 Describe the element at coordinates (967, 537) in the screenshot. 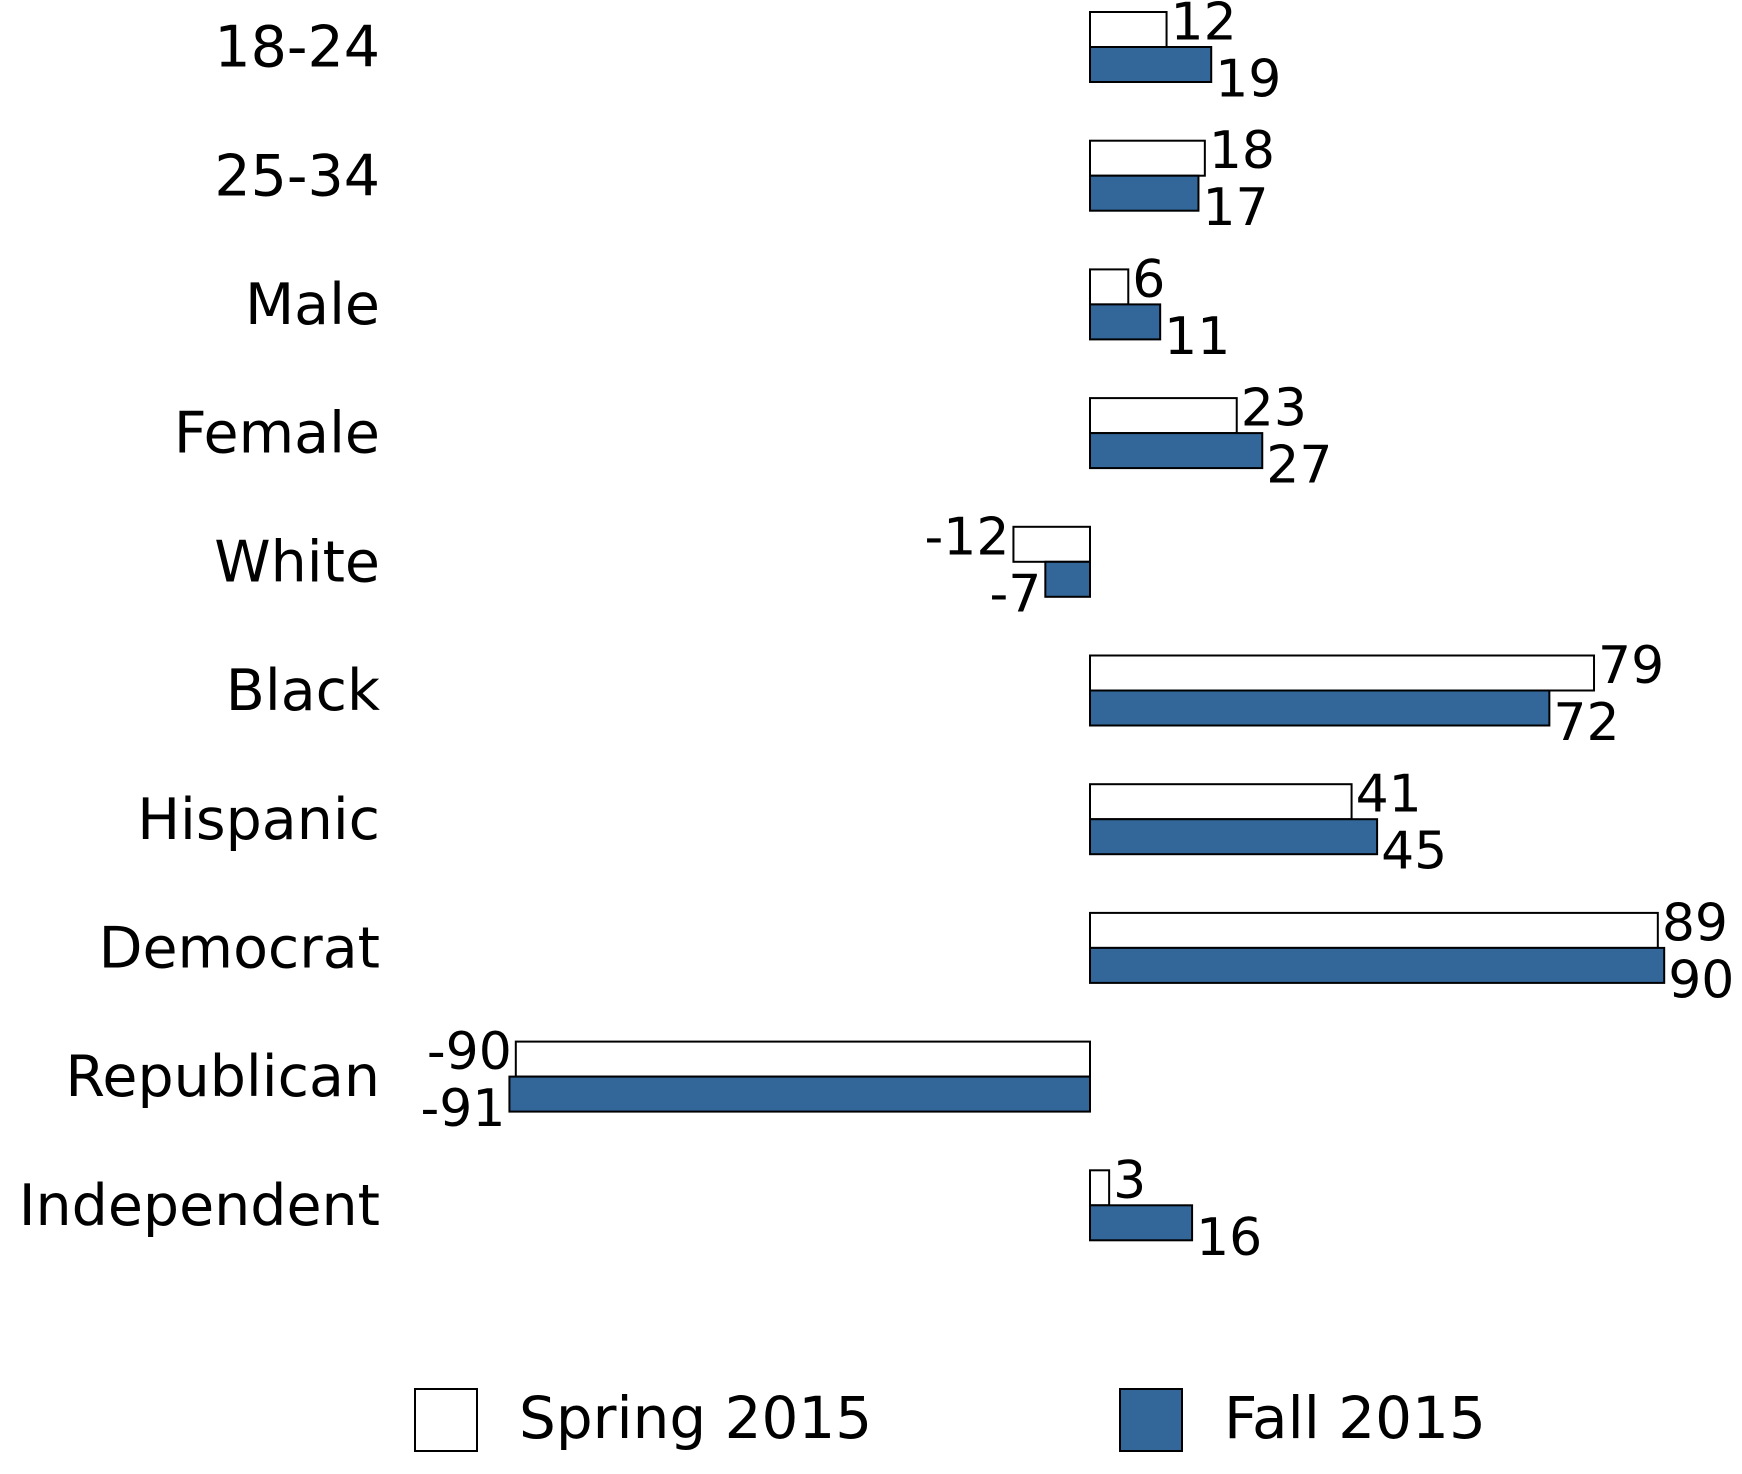

I see `value-label: -12` at that location.